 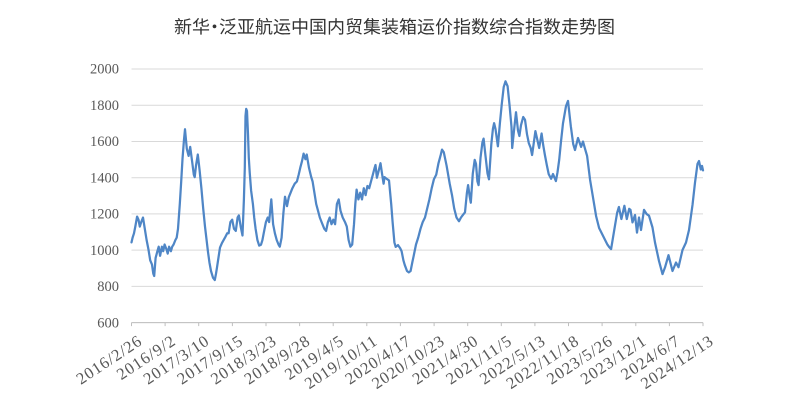 What do you see at coordinates (104, 142) in the screenshot?
I see `svg-text: 1600` at bounding box center [104, 142].